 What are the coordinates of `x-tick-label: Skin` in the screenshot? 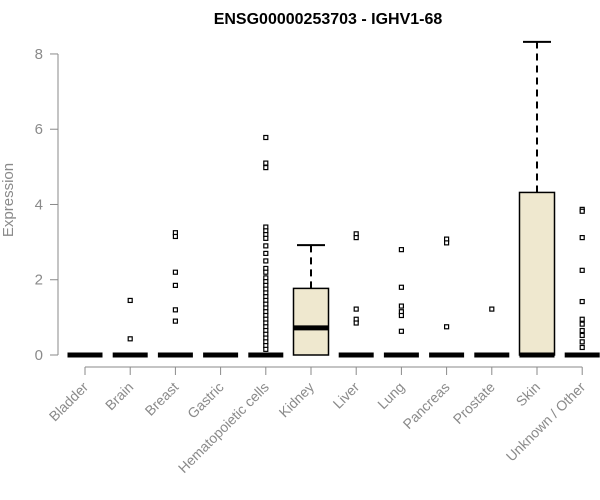 It's located at (528, 394).